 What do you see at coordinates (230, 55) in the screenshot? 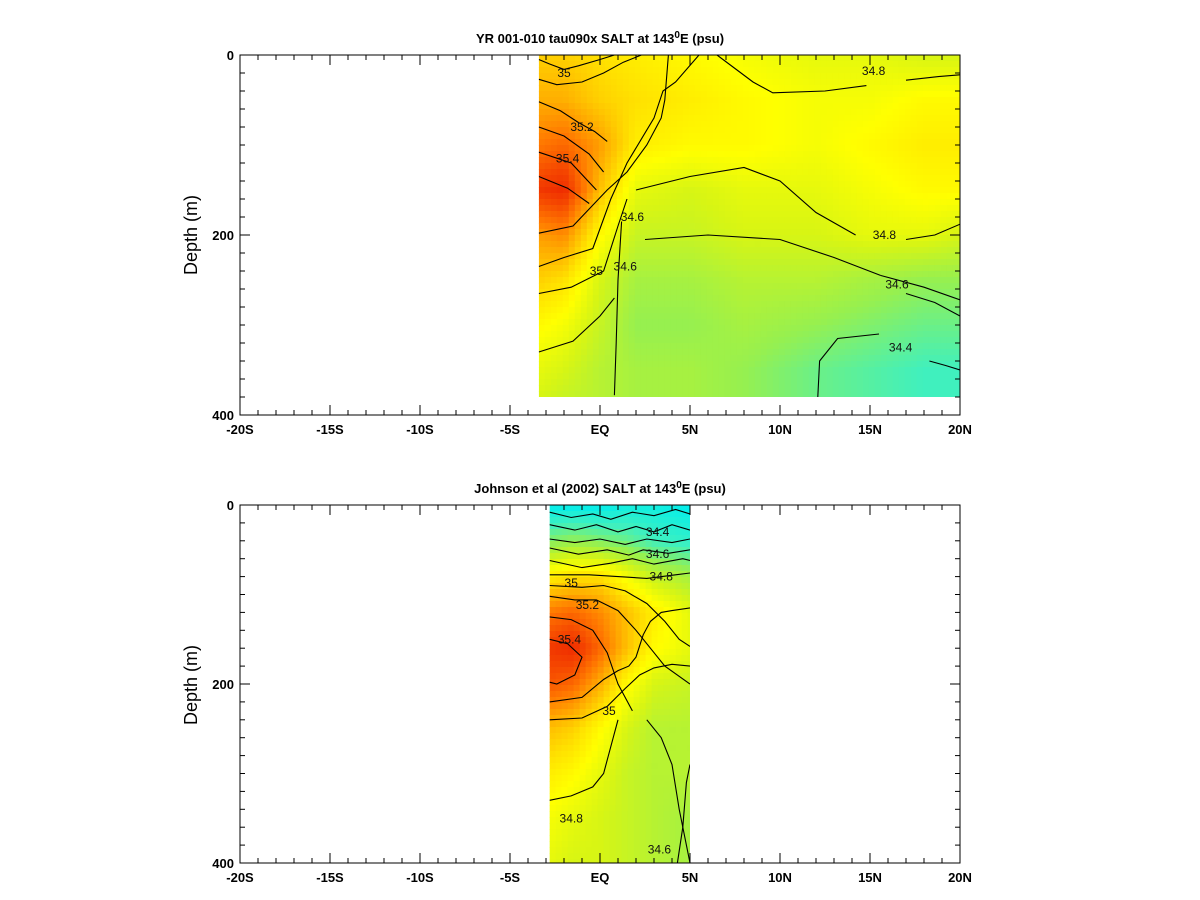
I see `y-tick-label: 0` at bounding box center [230, 55].